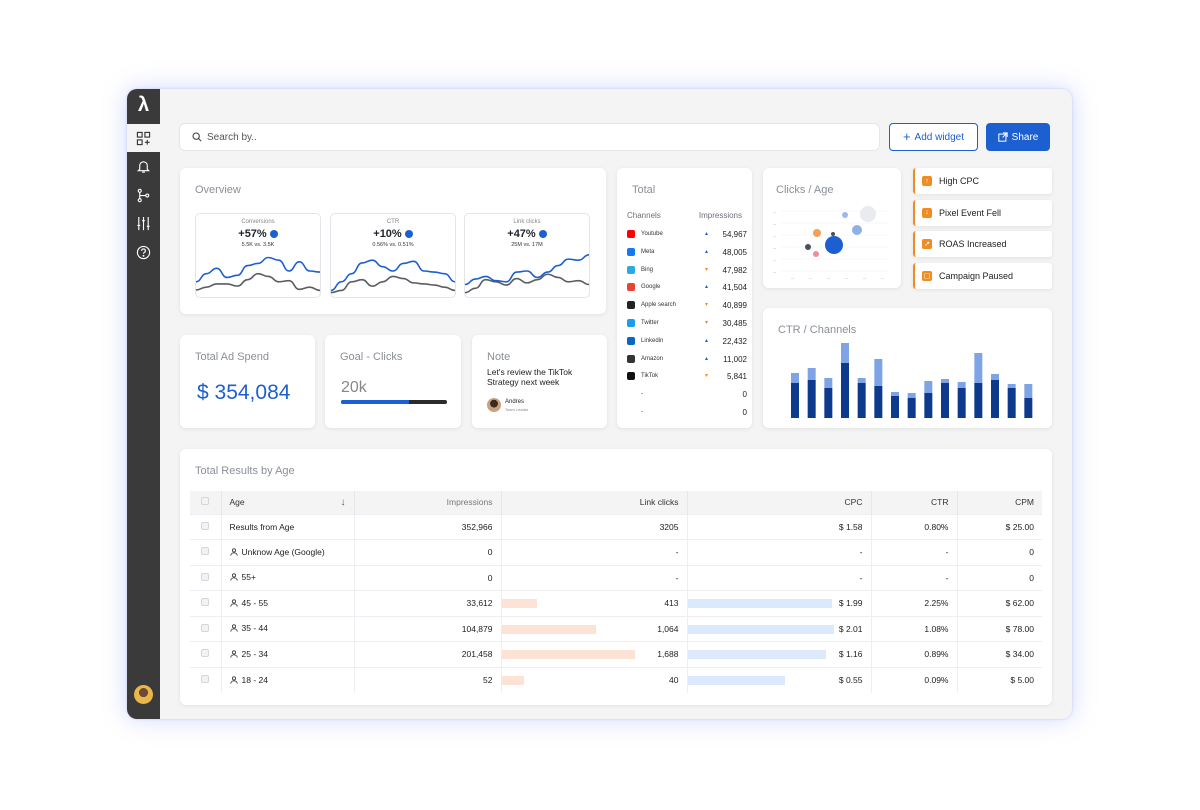  Describe the element at coordinates (527, 255) in the screenshot. I see `overview-mini-card: Link clicks +47% 25M vs. 17M` at that location.